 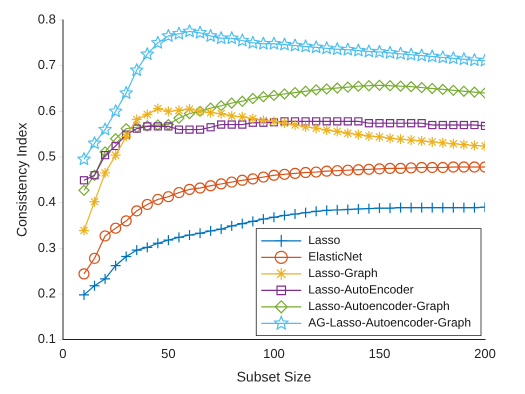 I want to click on legend-label: Lasso-Graph, so click(x=343, y=273).